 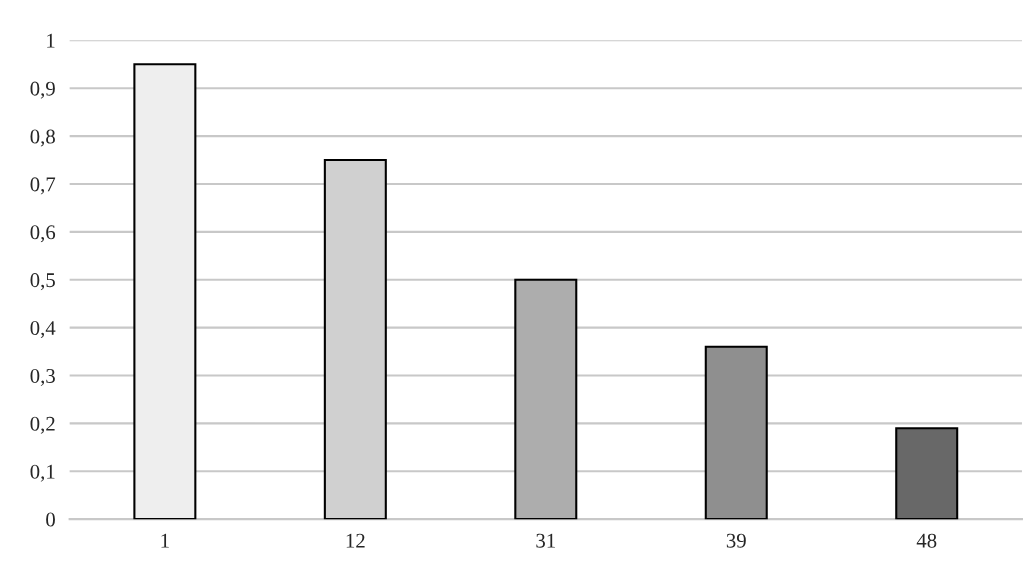 I want to click on x-tick-label: 1, so click(x=165, y=540).